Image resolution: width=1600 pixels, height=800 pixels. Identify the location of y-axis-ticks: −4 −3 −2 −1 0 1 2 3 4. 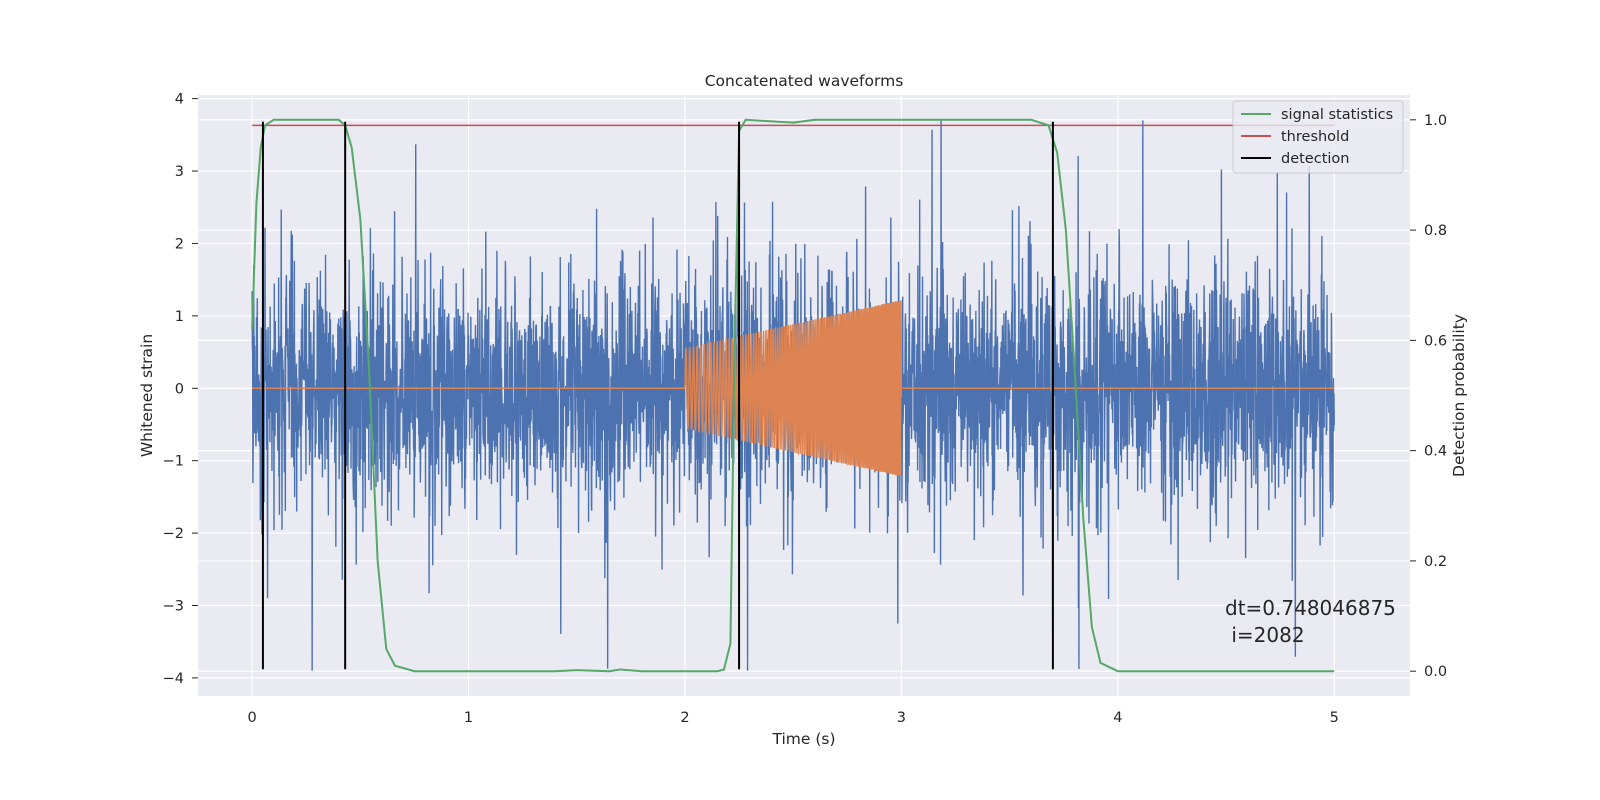
(180, 389).